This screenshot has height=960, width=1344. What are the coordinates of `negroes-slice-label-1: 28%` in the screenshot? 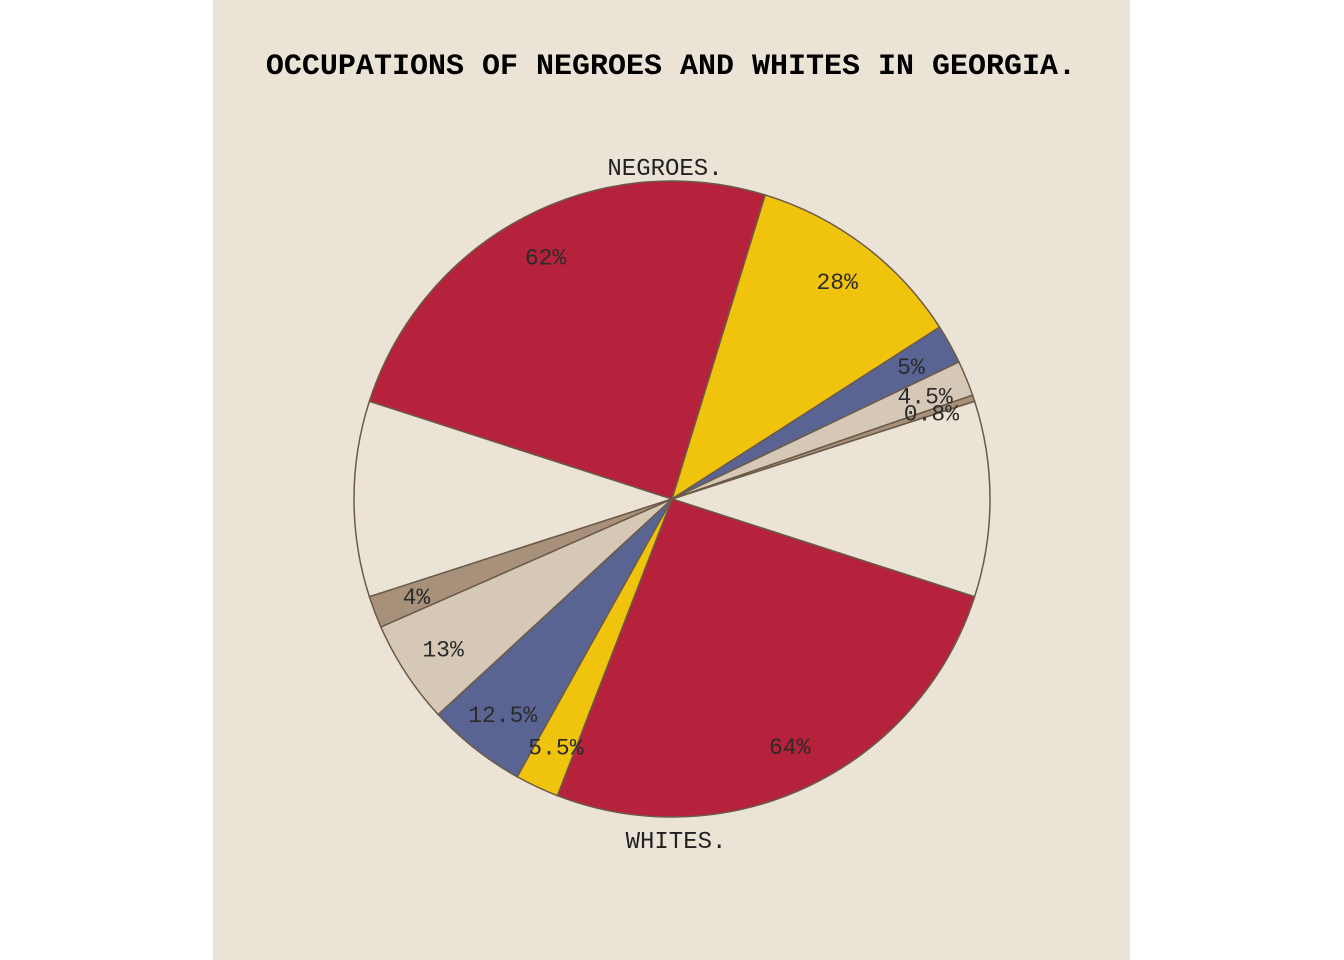 It's located at (837, 283).